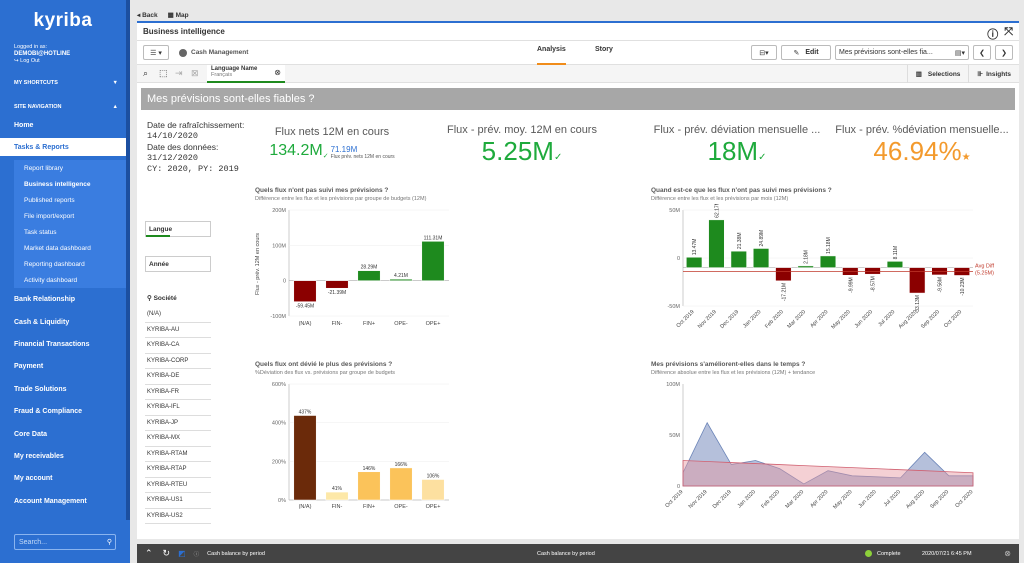  I want to click on lasso-icon: ⬚, so click(163, 73).